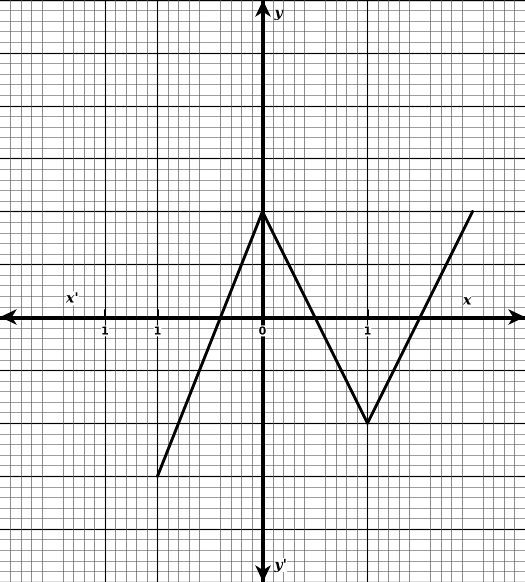 The width and height of the screenshot is (525, 582). What do you see at coordinates (279, 13) in the screenshot?
I see `text: y` at bounding box center [279, 13].